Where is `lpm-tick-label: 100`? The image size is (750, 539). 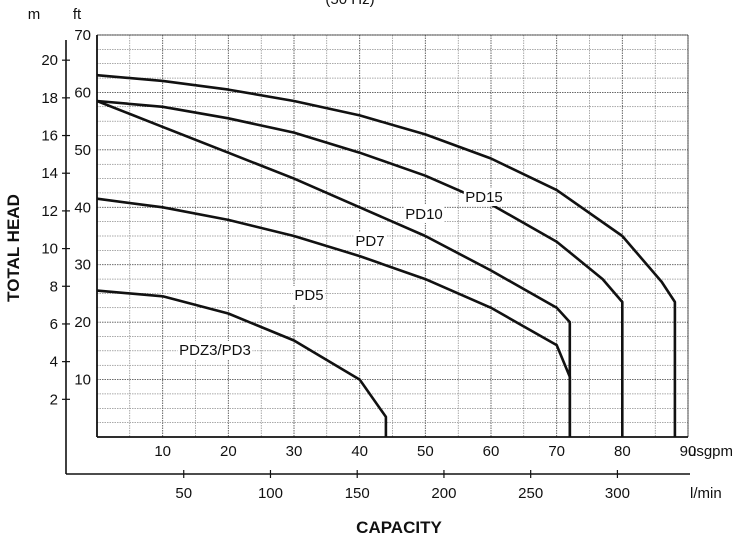
lpm-tick-label: 100 is located at coordinates (270, 493).